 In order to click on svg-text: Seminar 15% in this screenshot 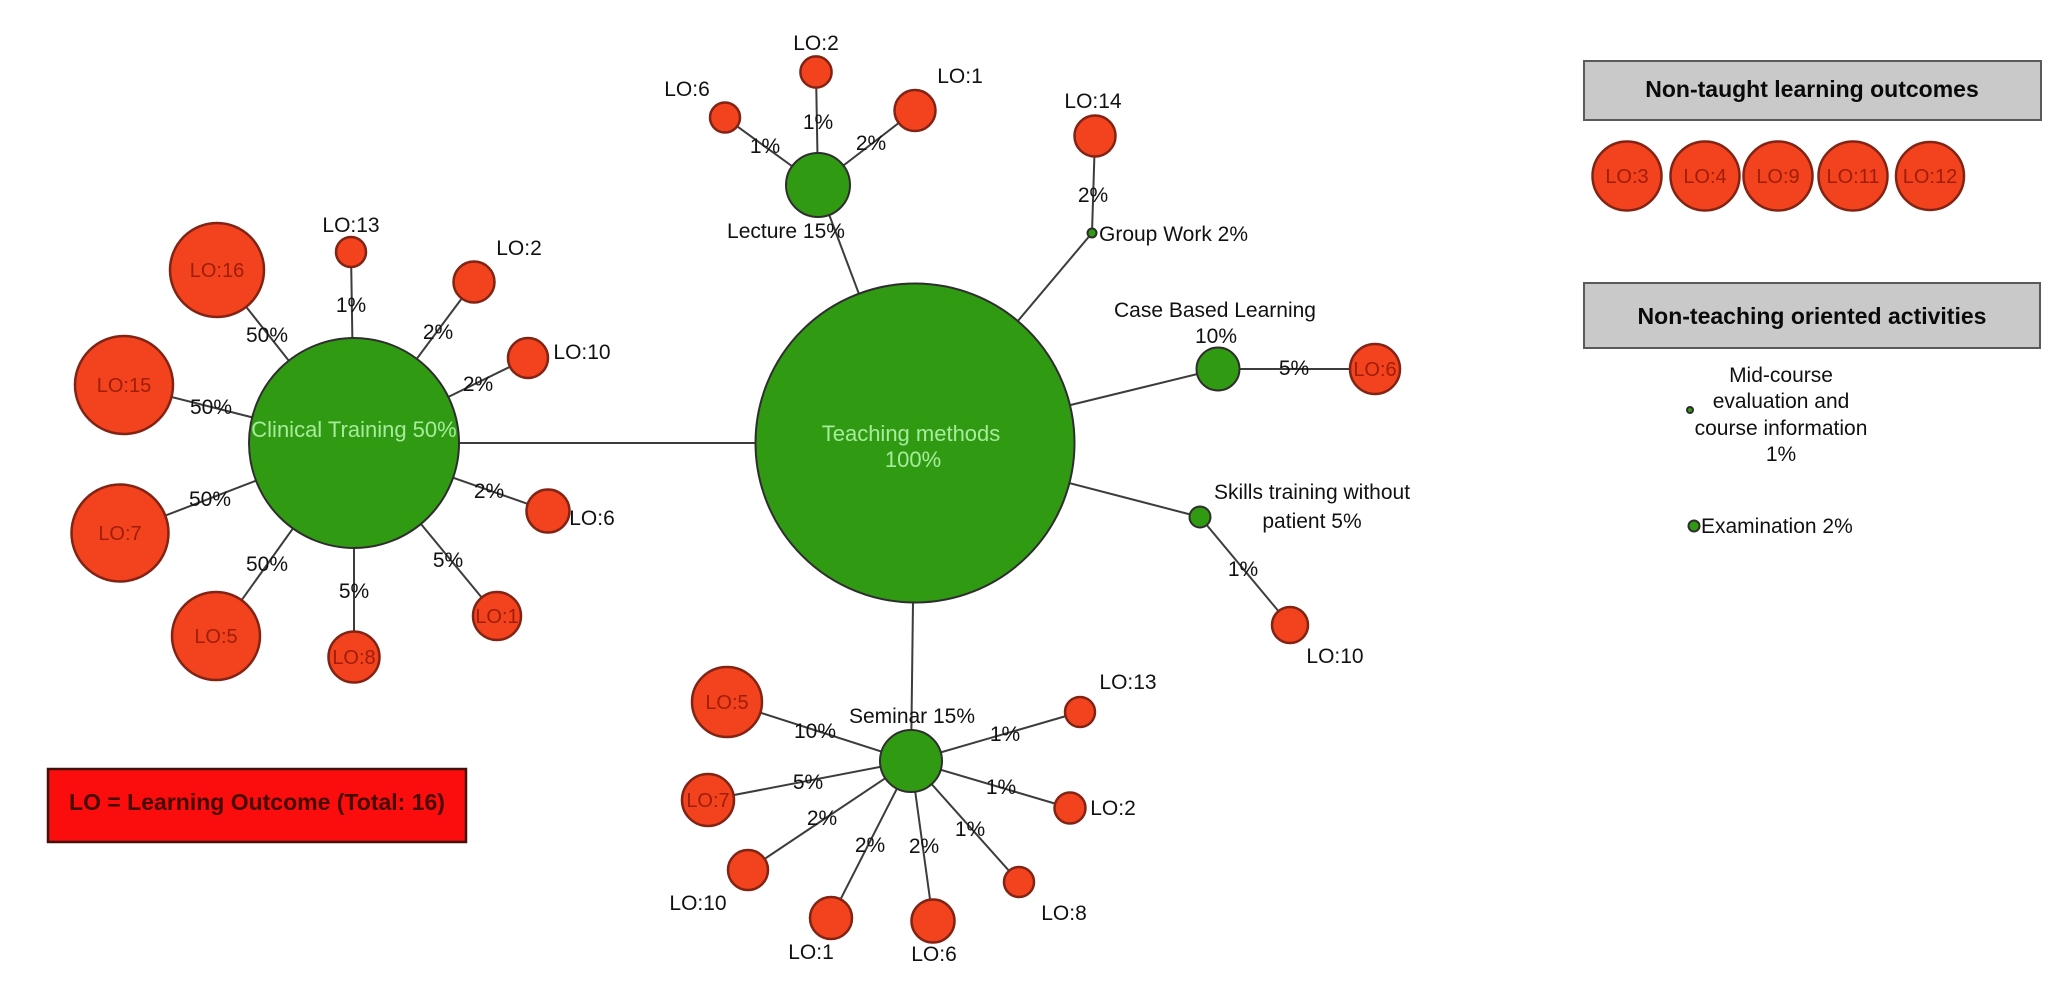, I will do `click(912, 716)`.